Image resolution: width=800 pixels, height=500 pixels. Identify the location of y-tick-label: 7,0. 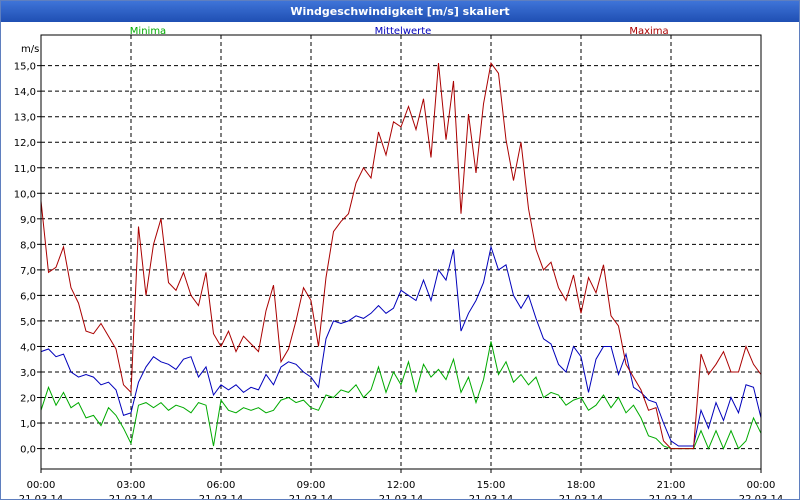
(28, 271).